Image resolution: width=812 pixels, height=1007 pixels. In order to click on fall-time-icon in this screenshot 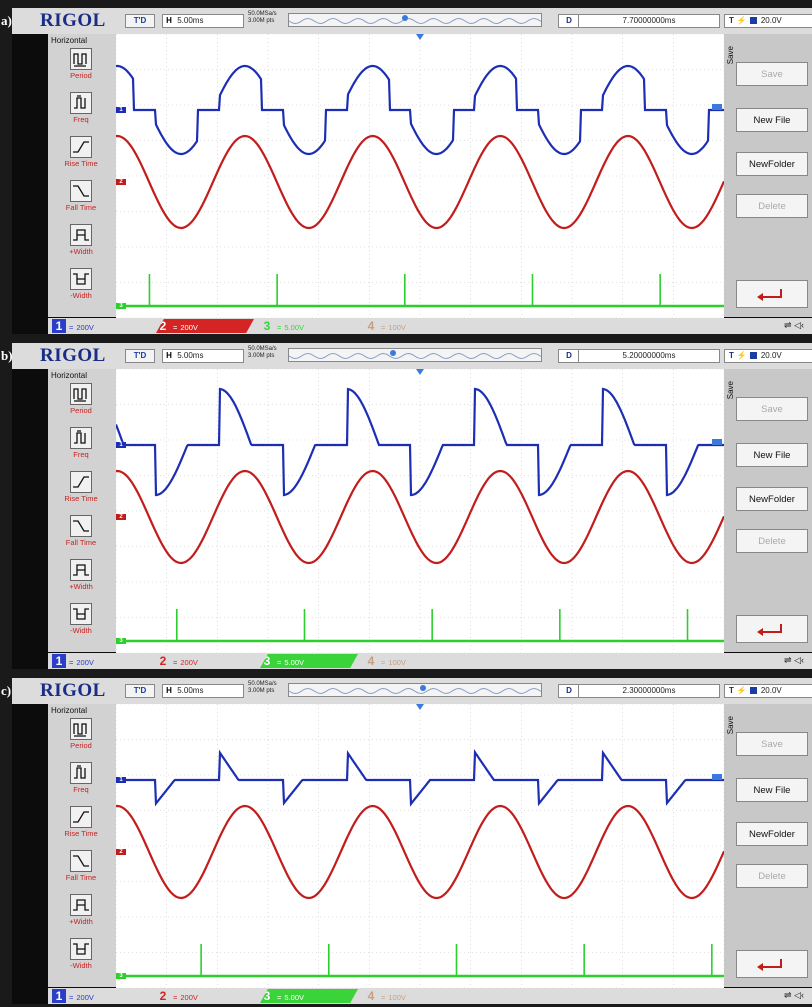, I will do `click(81, 861)`.